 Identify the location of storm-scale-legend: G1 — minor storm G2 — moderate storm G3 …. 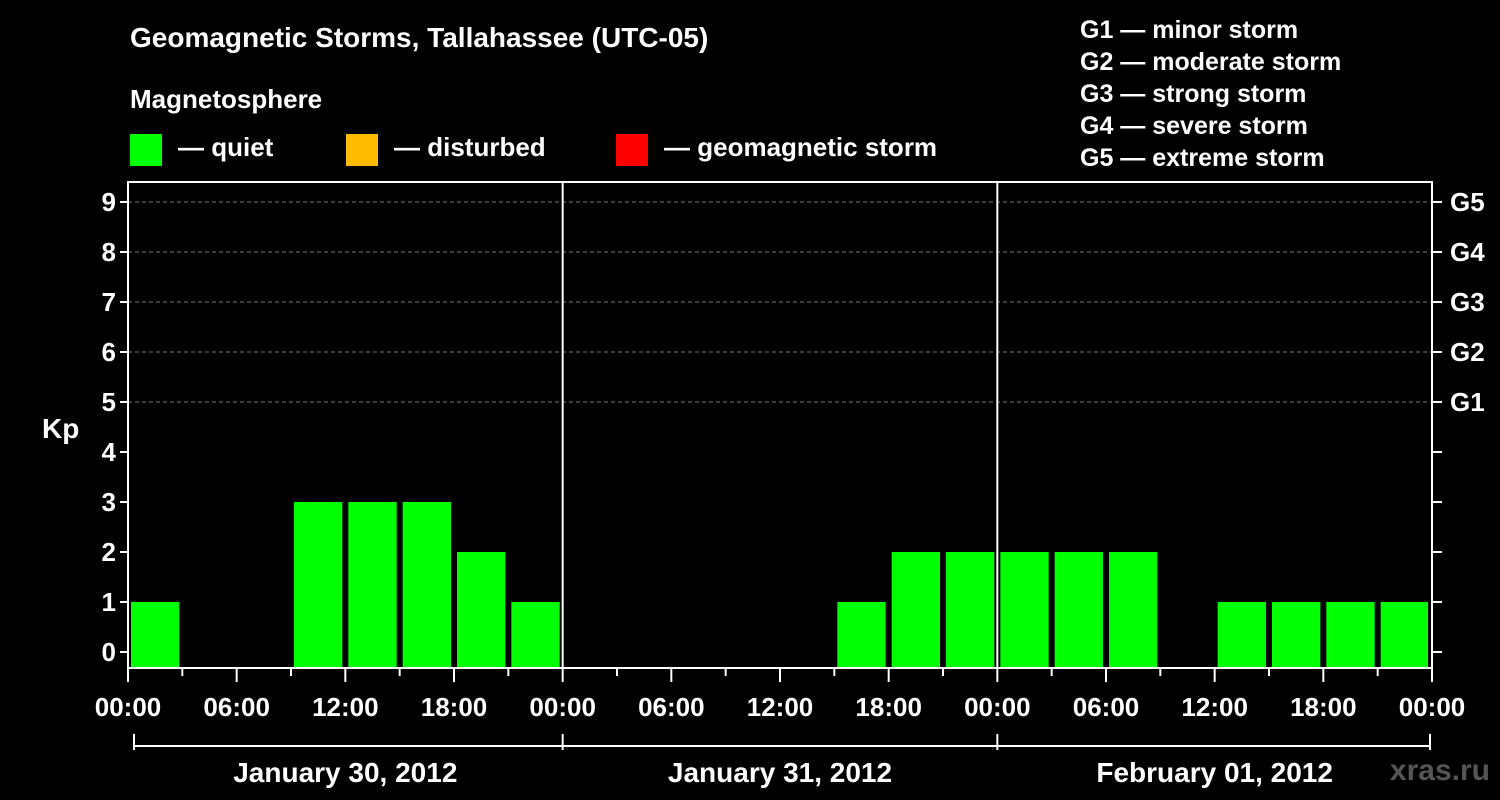
(1210, 94).